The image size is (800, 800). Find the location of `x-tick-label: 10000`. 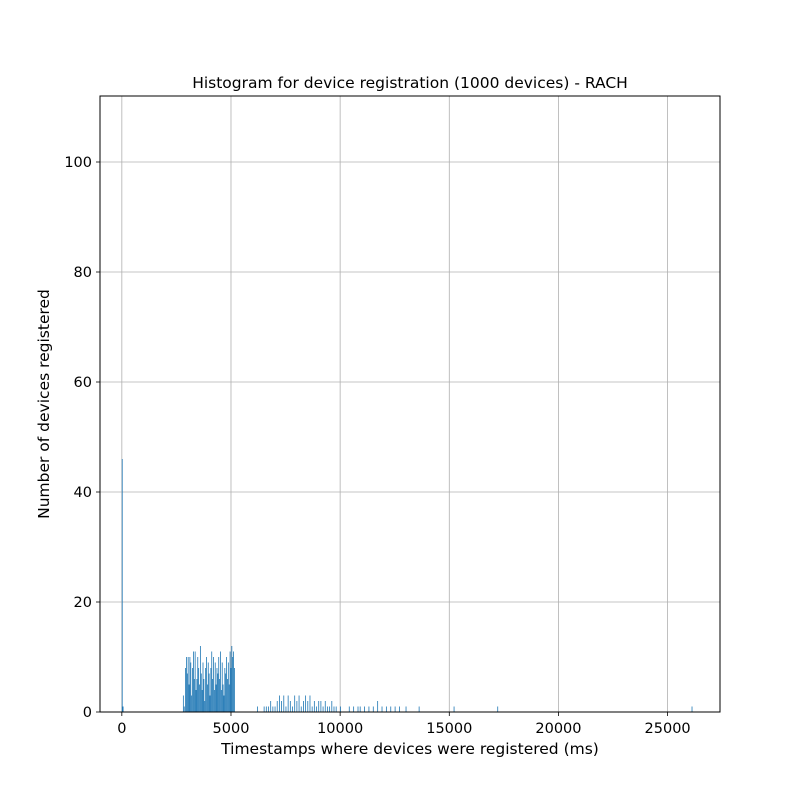

x-tick-label: 10000 is located at coordinates (340, 729).